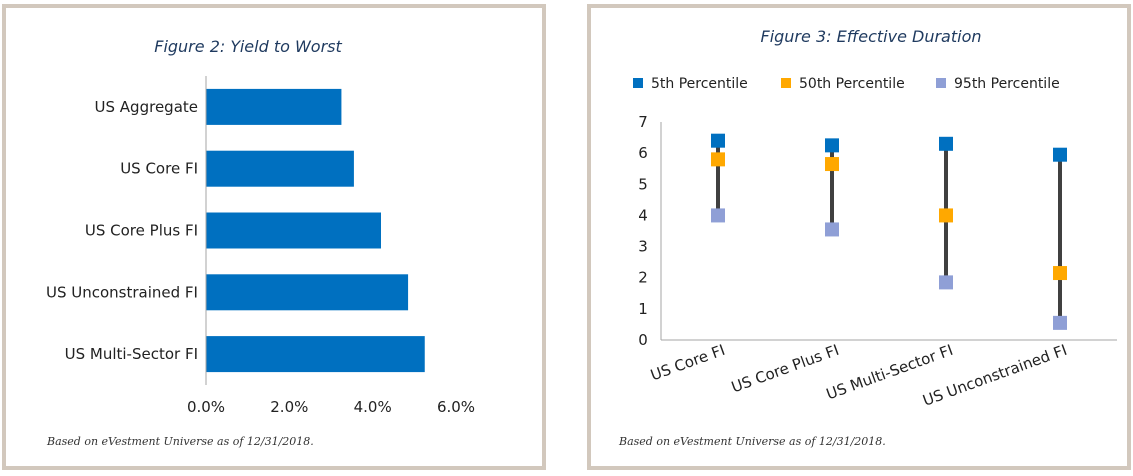 The width and height of the screenshot is (1133, 476). I want to click on legend-label: 50th Percentile, so click(852, 84).